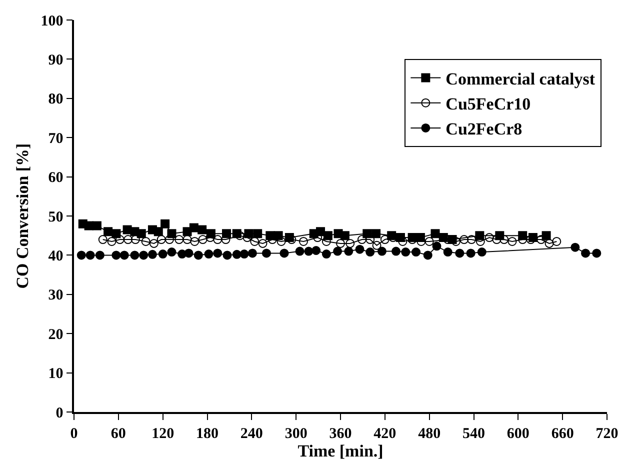  Describe the element at coordinates (56, 296) in the screenshot. I see `y-tick-label: 30` at that location.